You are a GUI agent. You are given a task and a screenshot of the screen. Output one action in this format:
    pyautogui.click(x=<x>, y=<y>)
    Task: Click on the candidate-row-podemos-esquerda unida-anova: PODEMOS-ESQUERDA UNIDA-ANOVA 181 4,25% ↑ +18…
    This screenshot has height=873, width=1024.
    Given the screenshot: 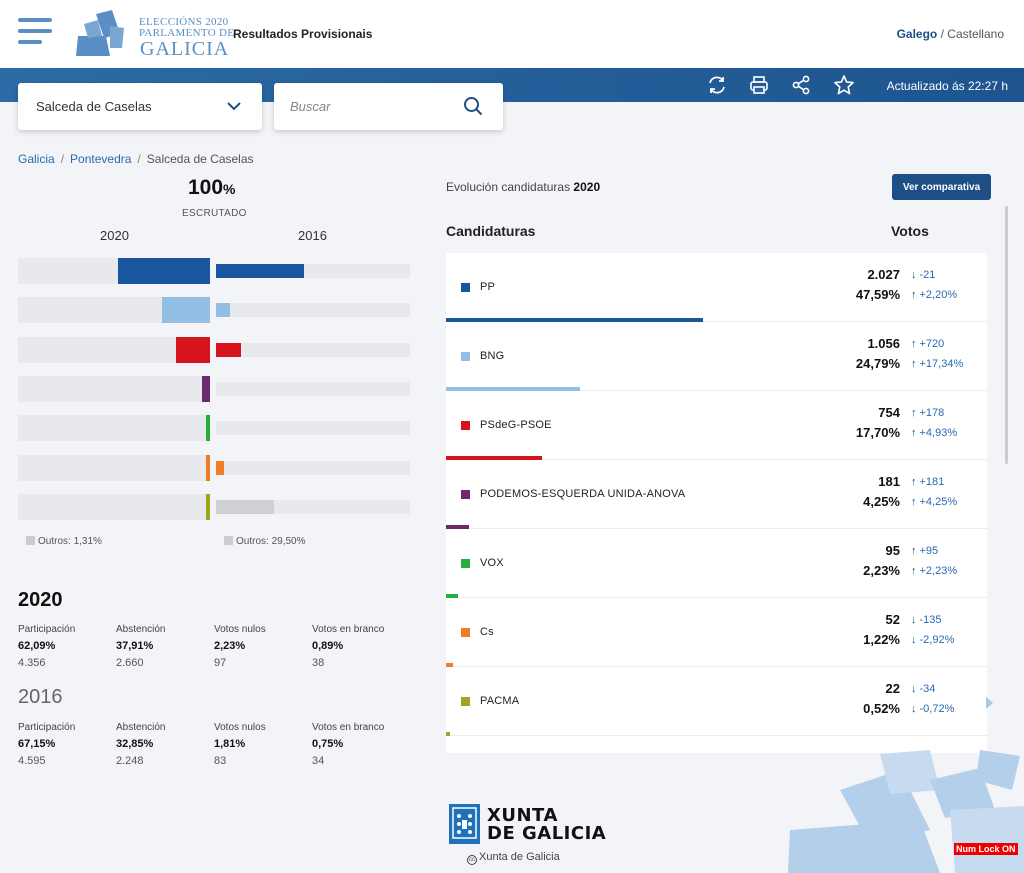 What is the action you would take?
    pyautogui.click(x=716, y=494)
    